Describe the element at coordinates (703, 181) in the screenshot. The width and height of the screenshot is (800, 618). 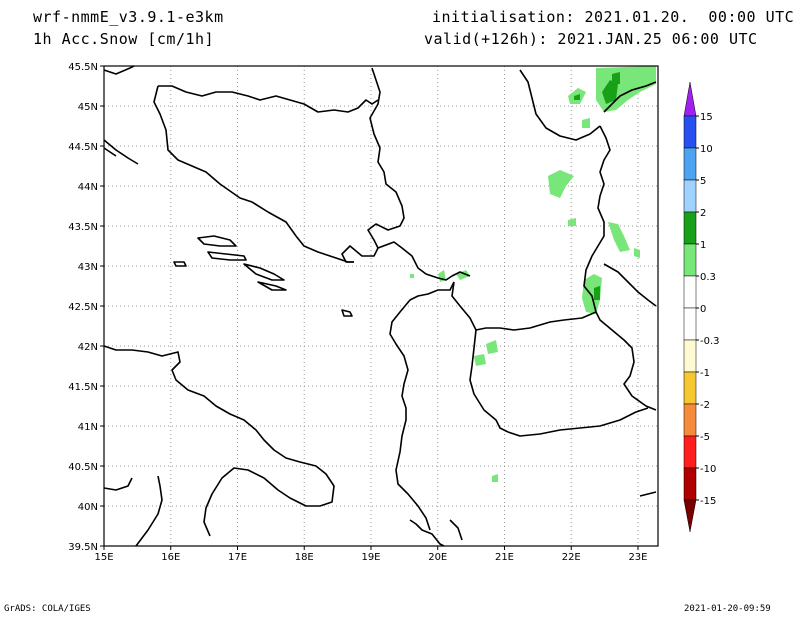
I see `colorbar-label: 5` at that location.